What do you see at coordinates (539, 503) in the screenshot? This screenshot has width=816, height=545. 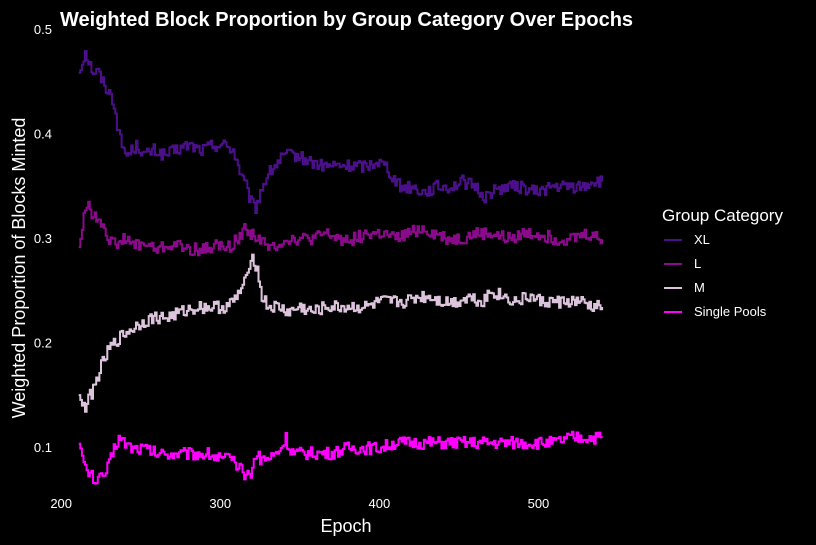 I see `x-tick-label: 500` at bounding box center [539, 503].